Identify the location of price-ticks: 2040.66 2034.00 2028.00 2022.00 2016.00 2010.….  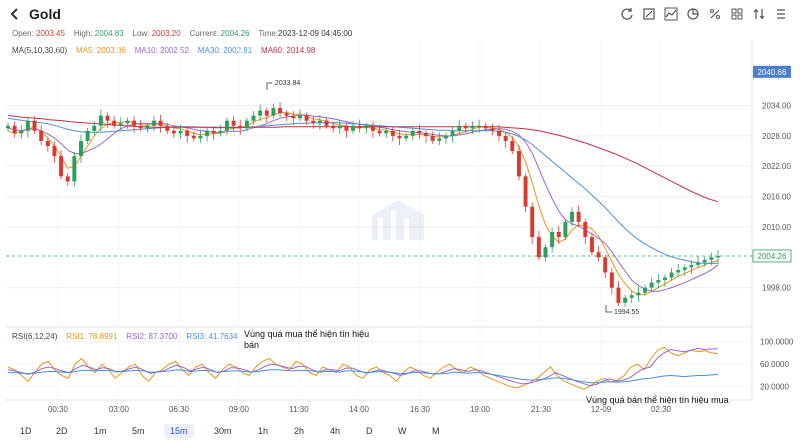
(772, 179).